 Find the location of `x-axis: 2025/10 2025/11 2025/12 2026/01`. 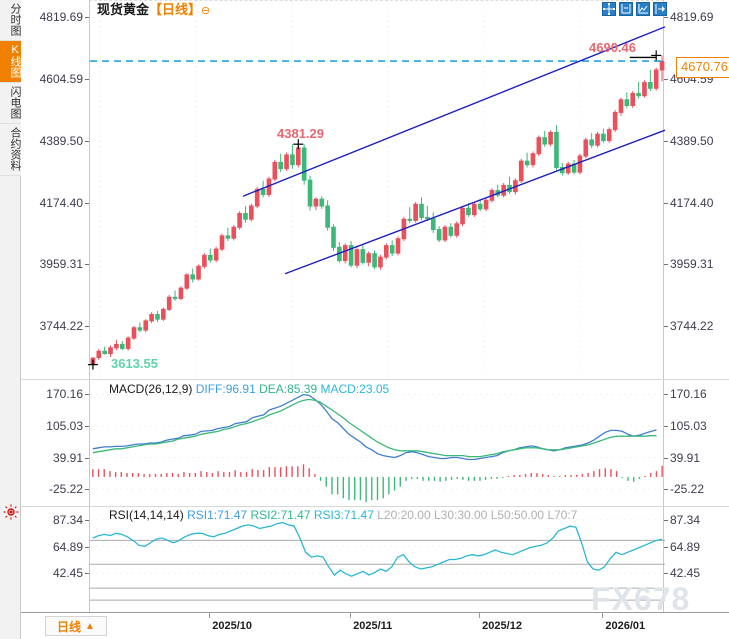

x-axis: 2025/10 2025/11 2025/12 2026/01 is located at coordinates (375, 625).